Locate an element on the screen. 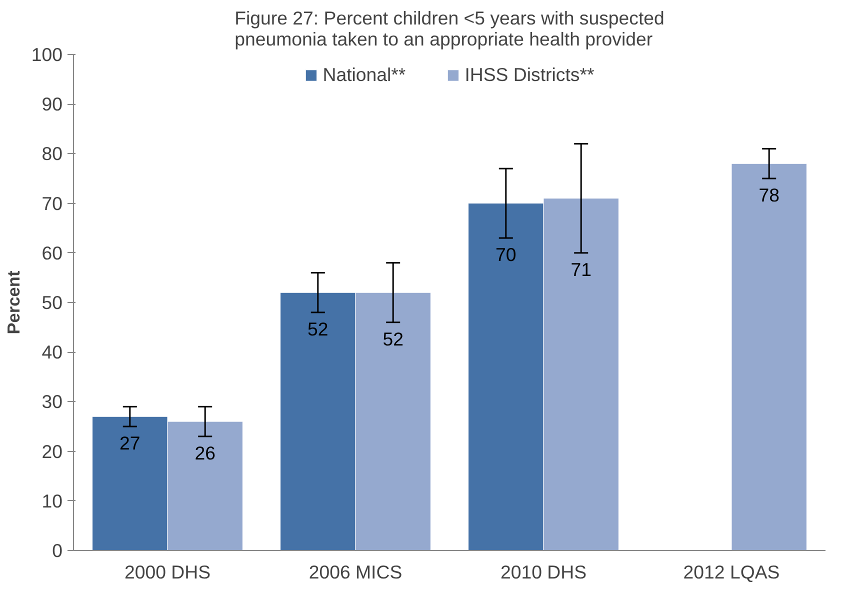 The image size is (861, 590). x-tick-label: 2012 LQAS is located at coordinates (731, 572).